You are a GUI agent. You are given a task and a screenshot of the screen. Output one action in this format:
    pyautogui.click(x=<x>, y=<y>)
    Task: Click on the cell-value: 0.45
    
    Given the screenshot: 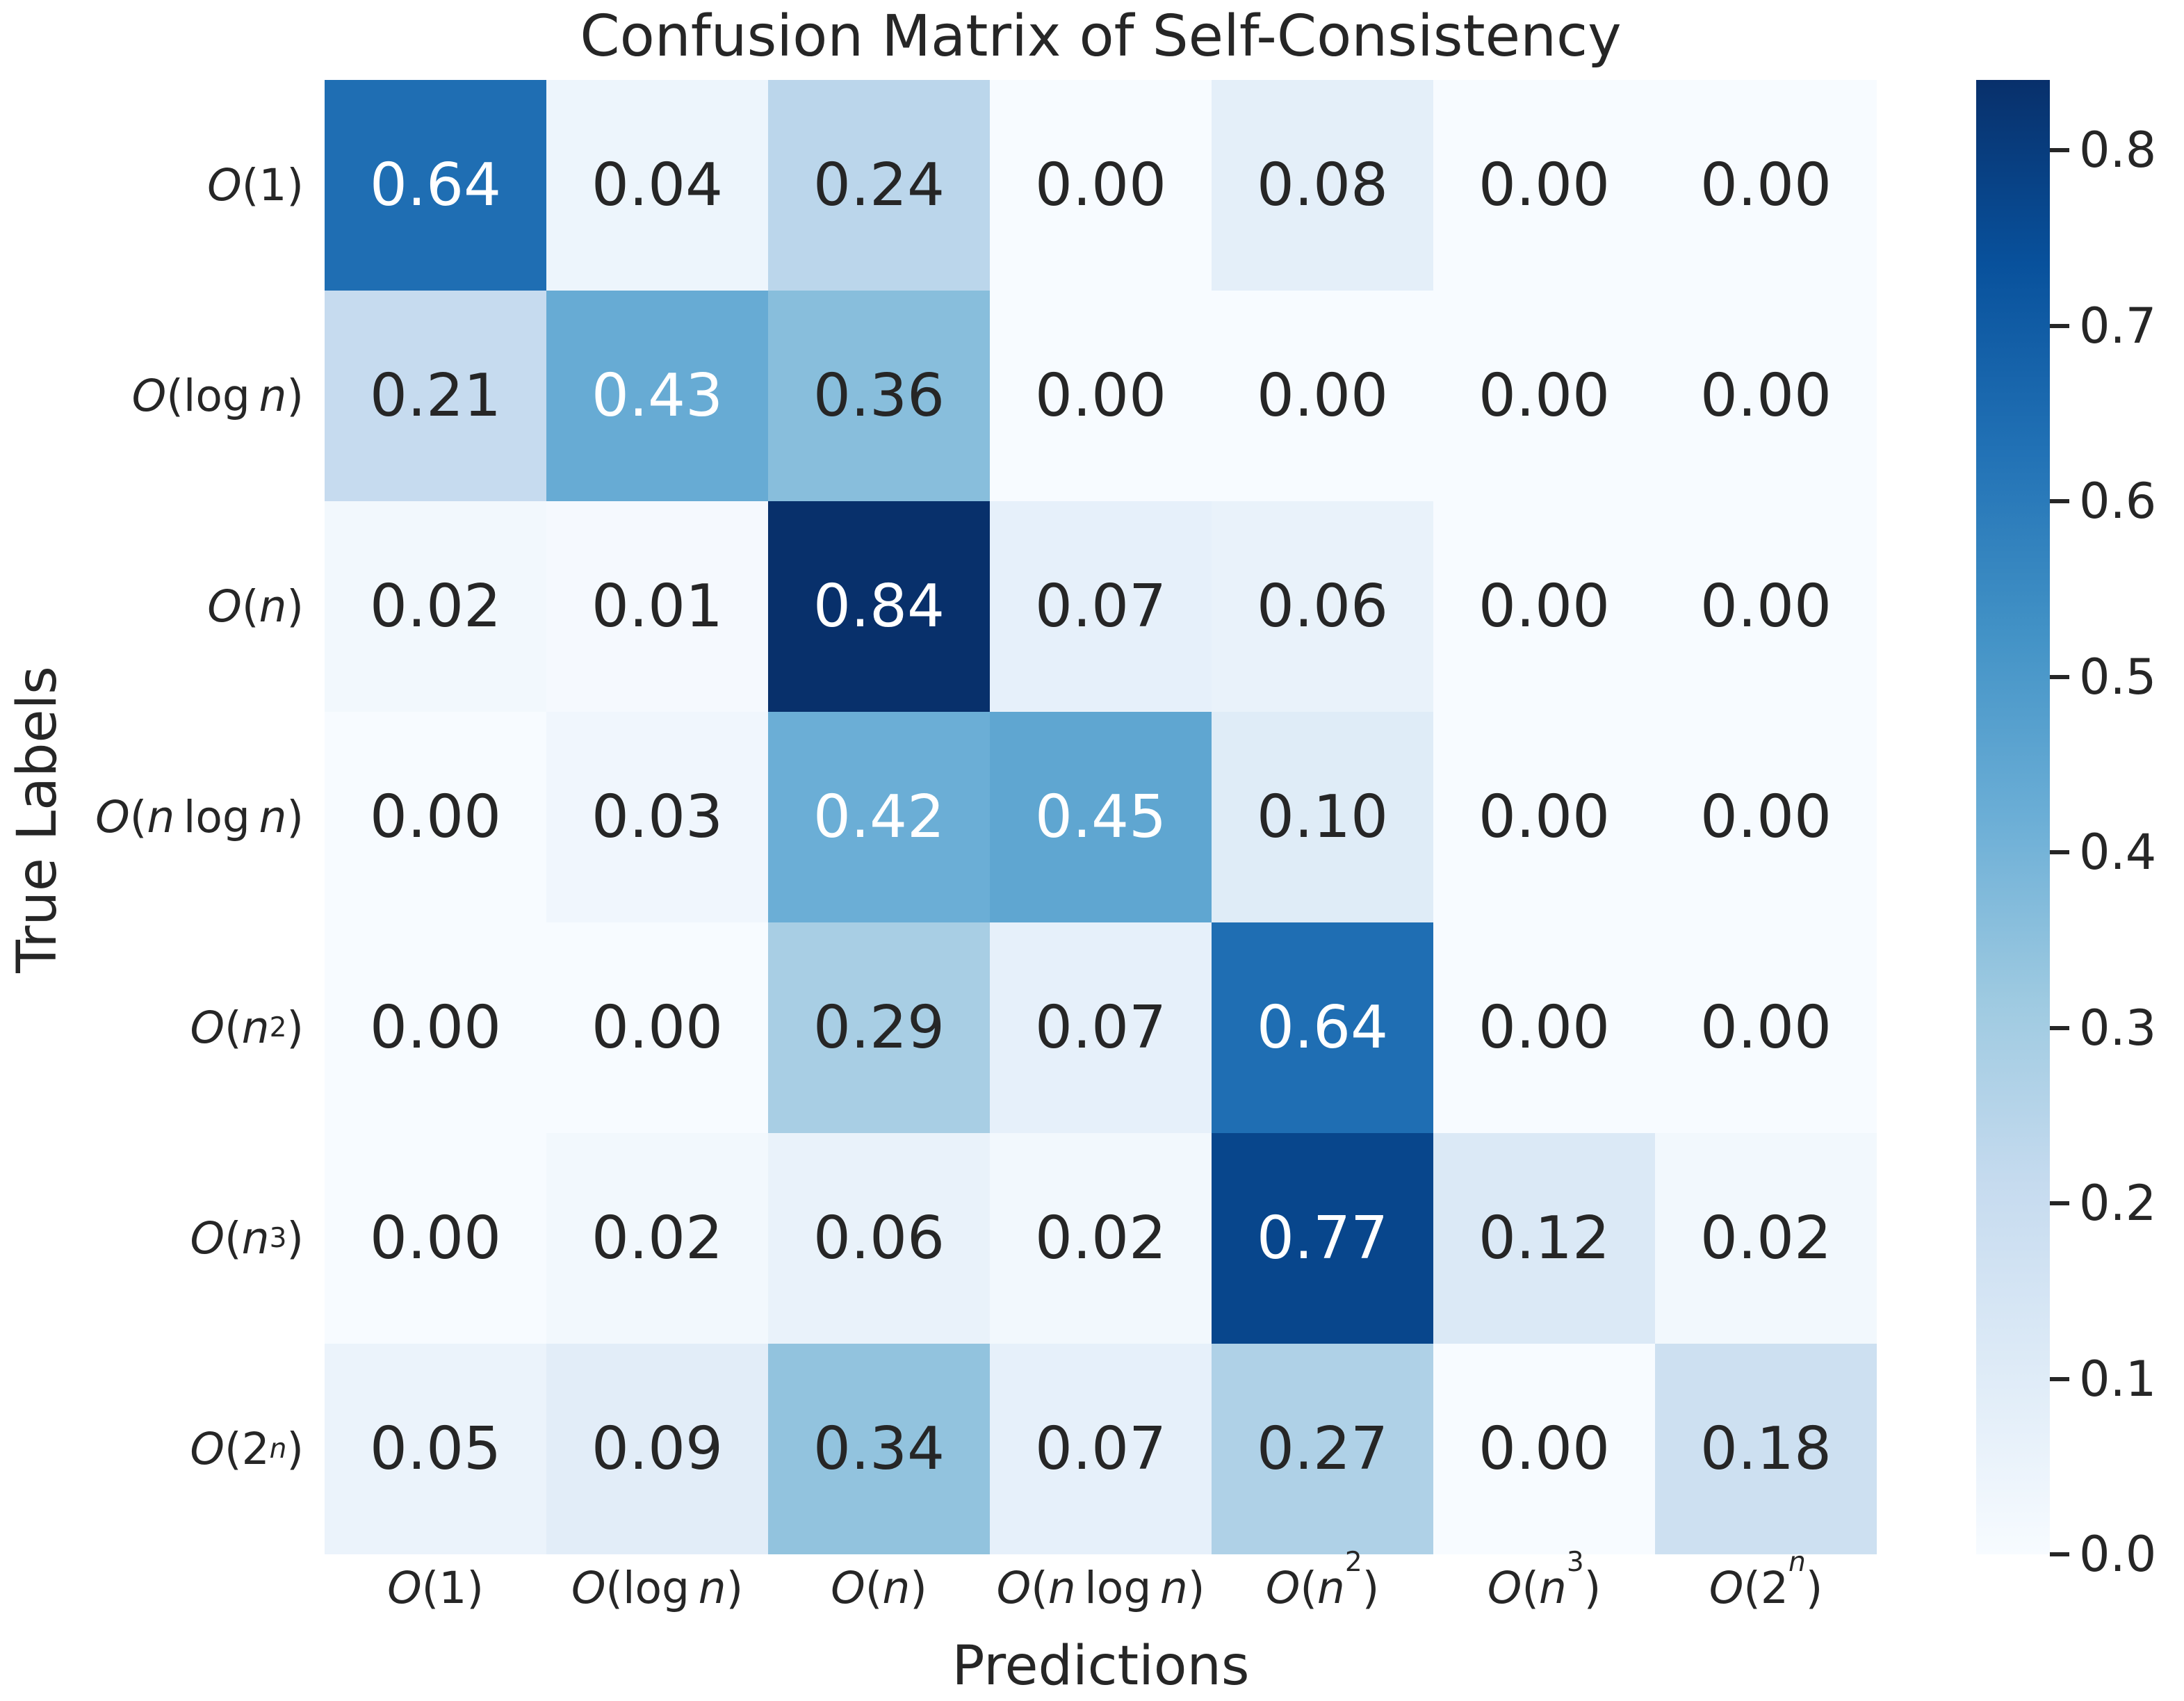 What is the action you would take?
    pyautogui.click(x=1100, y=817)
    